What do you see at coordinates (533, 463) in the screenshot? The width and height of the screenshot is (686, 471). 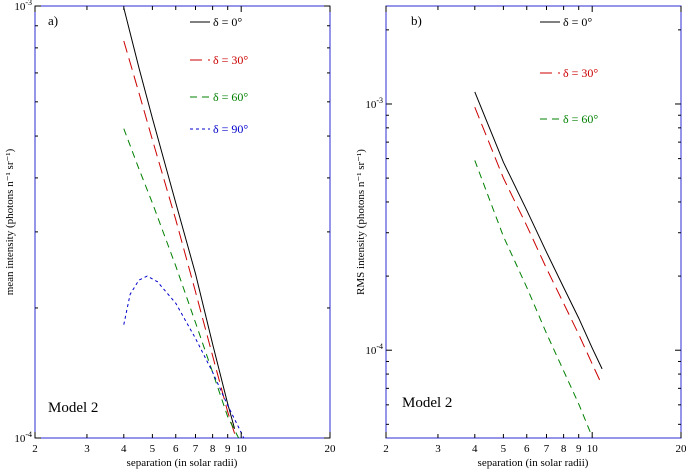 I see `x-axis-label-b: separation (in solar radii)` at bounding box center [533, 463].